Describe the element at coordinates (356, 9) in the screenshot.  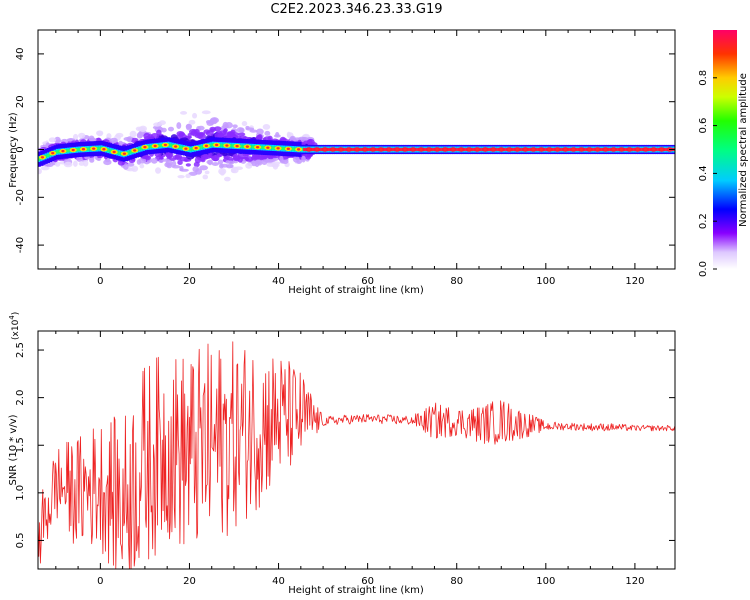
I see `figure-title: C2E2.2023.346.23.33.G19` at that location.